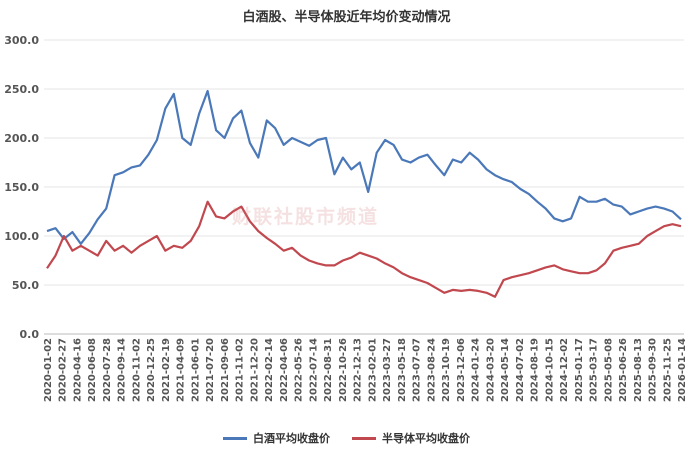  I want to click on x-tick-label: 2020-11-02, so click(136, 370).